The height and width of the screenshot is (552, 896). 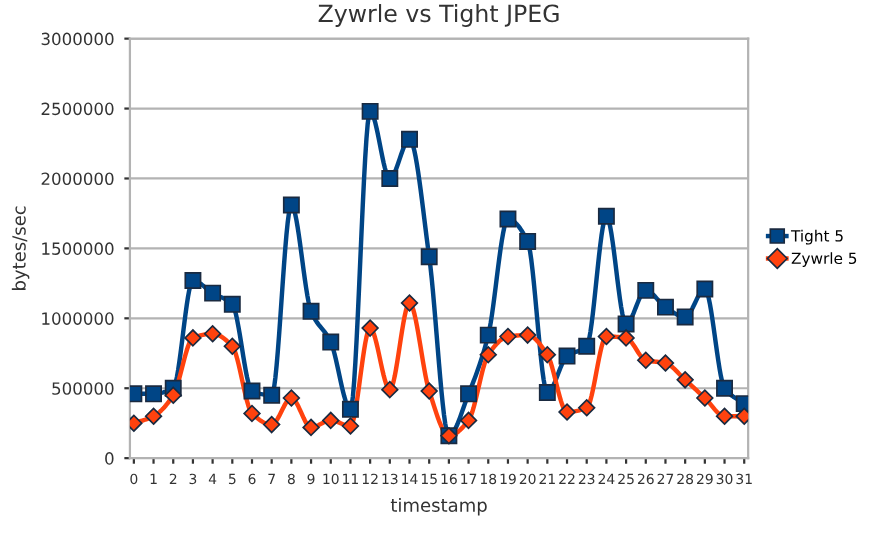 I want to click on y-axis-title: bytes/sec, so click(x=20, y=248).